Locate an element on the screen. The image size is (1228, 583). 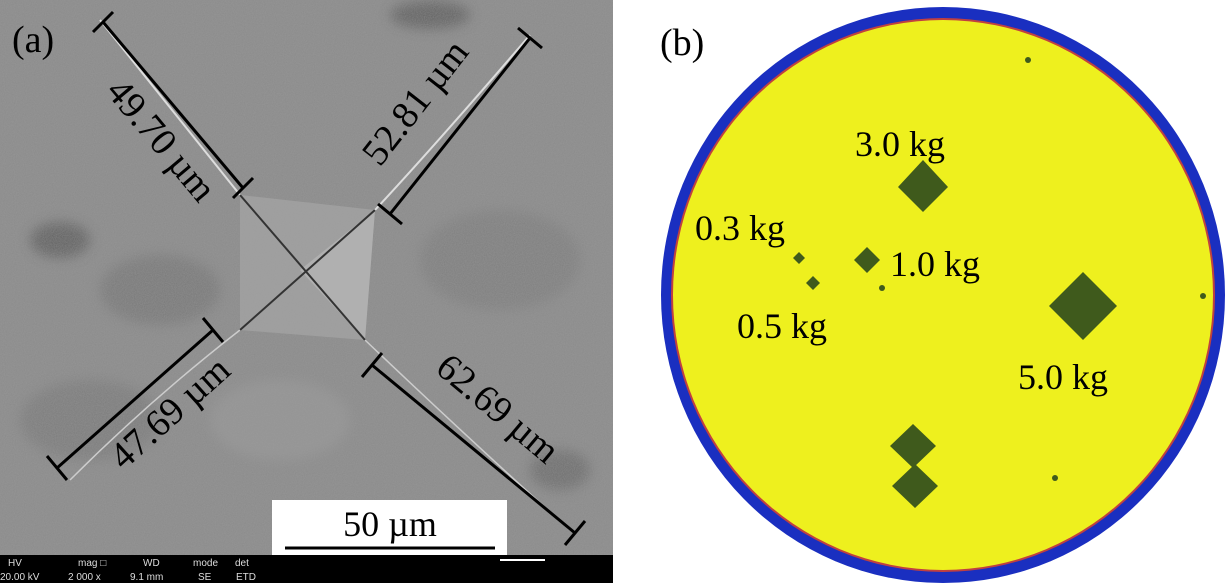
info-value: ETD is located at coordinates (246, 577).